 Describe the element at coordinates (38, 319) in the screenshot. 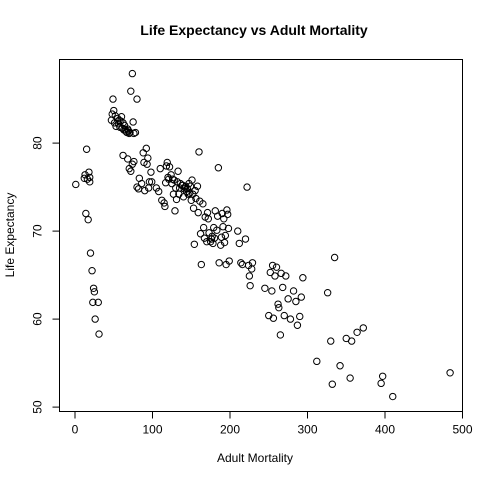

I see `y-tick-label: 60` at that location.